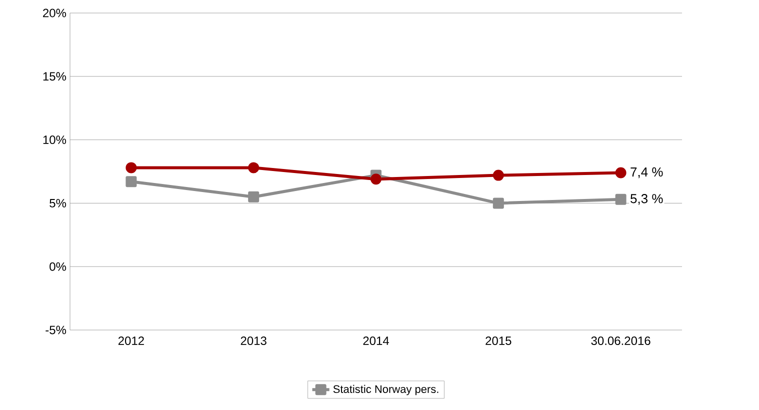 This screenshot has height=410, width=759. Describe the element at coordinates (56, 330) in the screenshot. I see `y-tick-label: -5%` at that location.